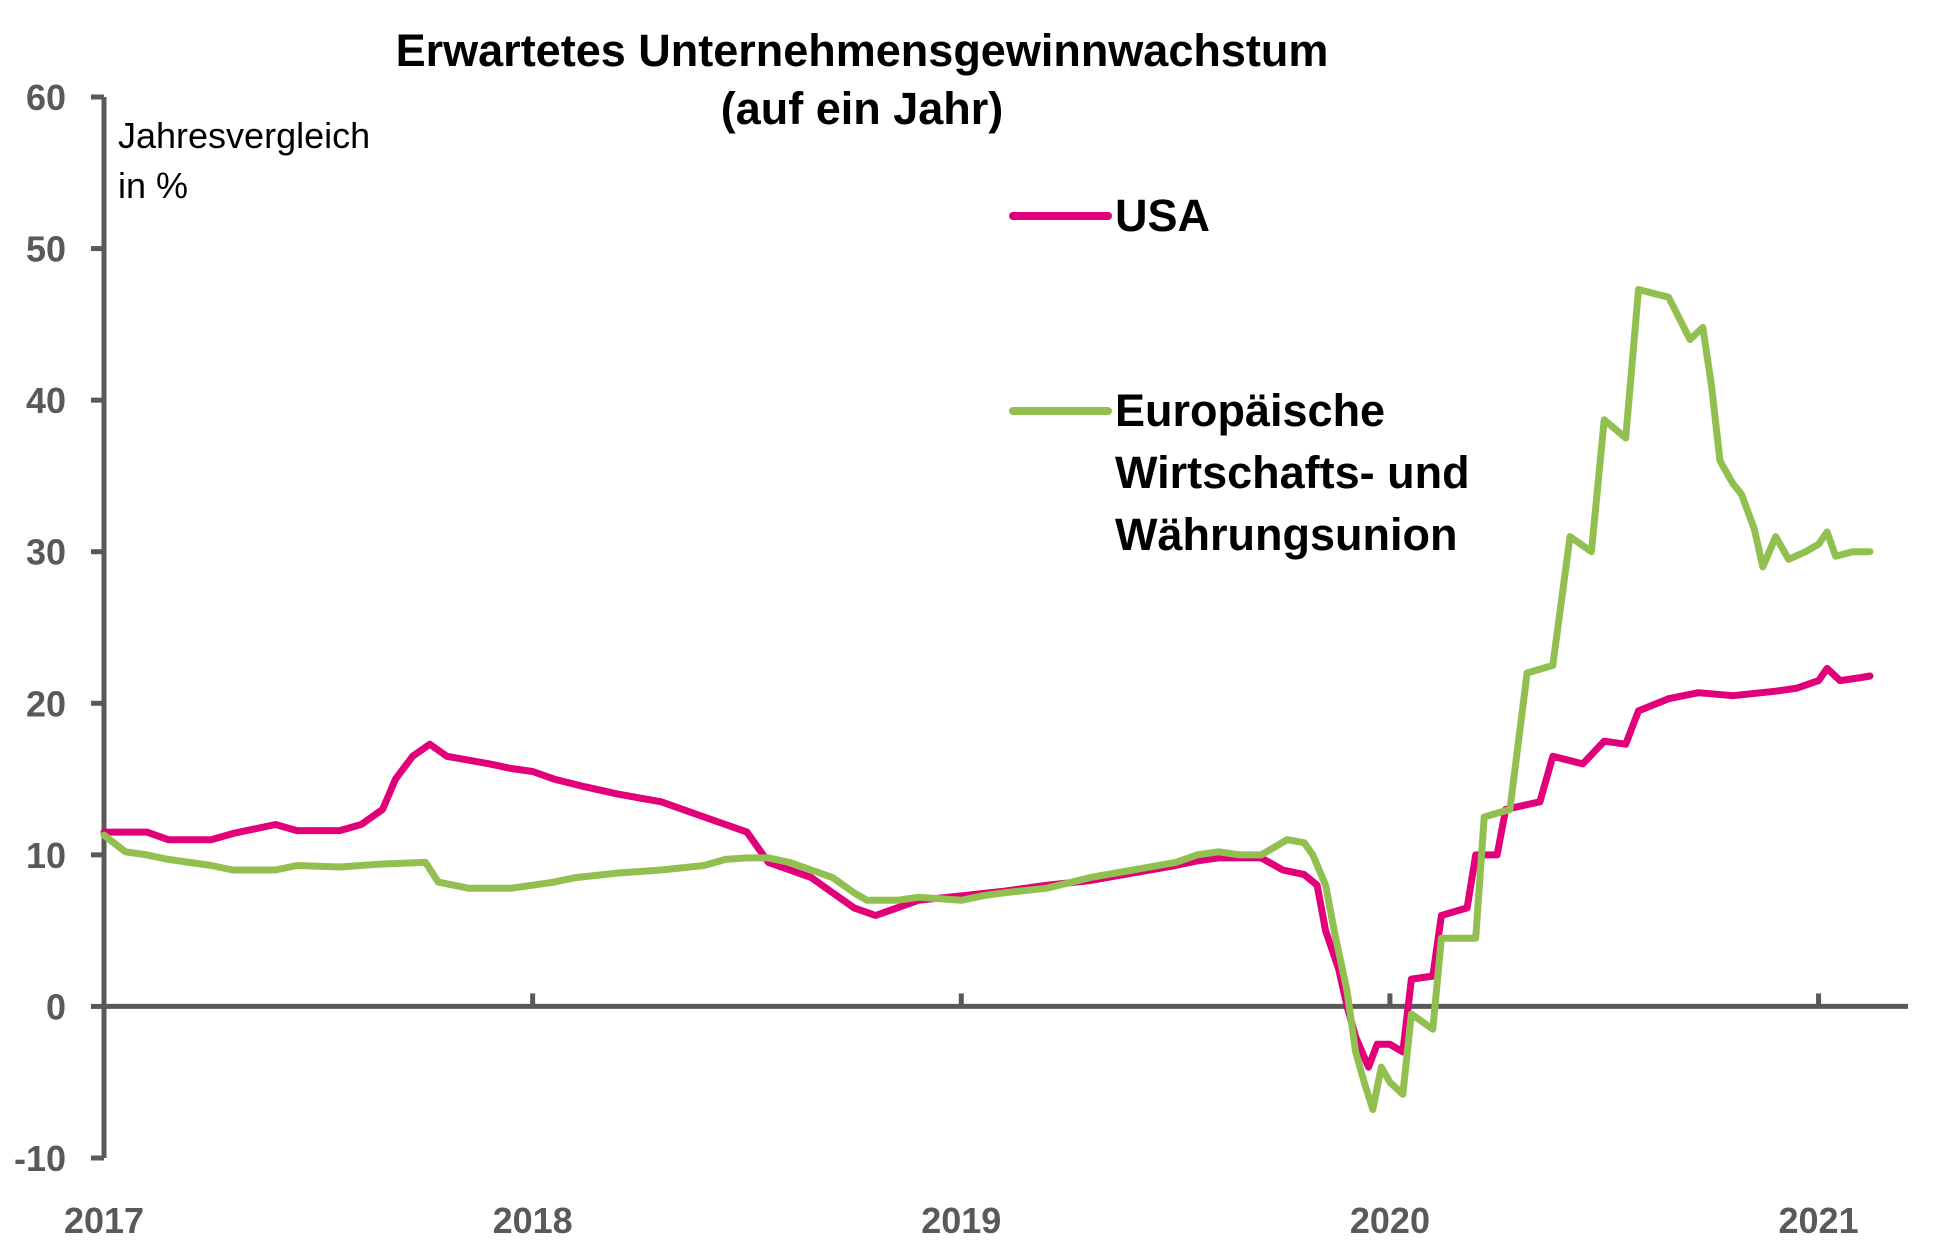 The height and width of the screenshot is (1245, 1954). I want to click on y-axis-label-line-2: in %, so click(153, 185).